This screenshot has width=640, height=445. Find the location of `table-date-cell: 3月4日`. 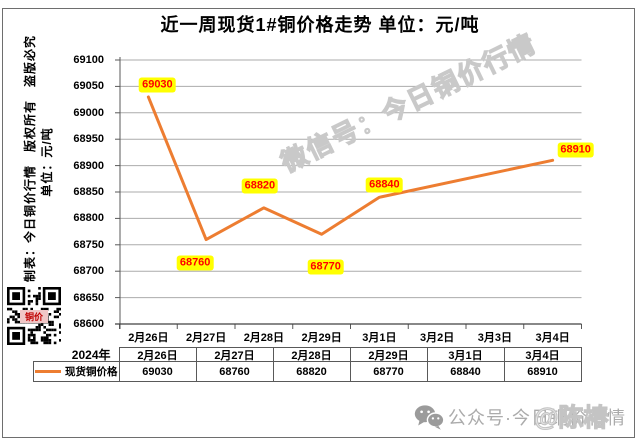

table-date-cell: 3月4日 is located at coordinates (543, 354).